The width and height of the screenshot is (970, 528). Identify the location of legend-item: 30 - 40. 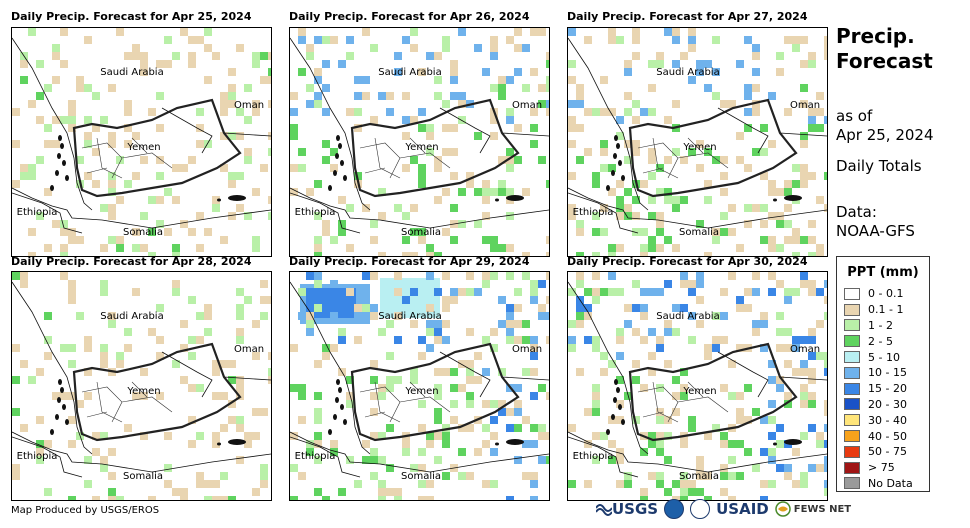
(883, 420).